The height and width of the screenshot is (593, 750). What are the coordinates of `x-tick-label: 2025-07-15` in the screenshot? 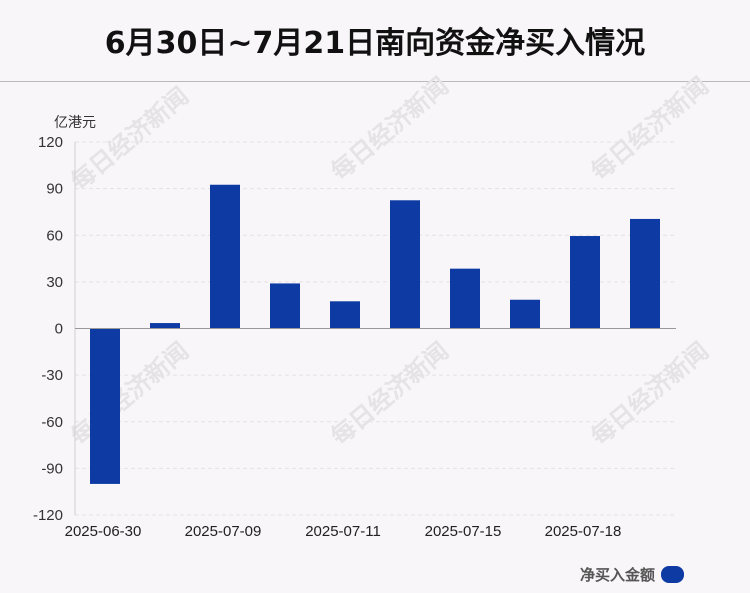 It's located at (463, 531).